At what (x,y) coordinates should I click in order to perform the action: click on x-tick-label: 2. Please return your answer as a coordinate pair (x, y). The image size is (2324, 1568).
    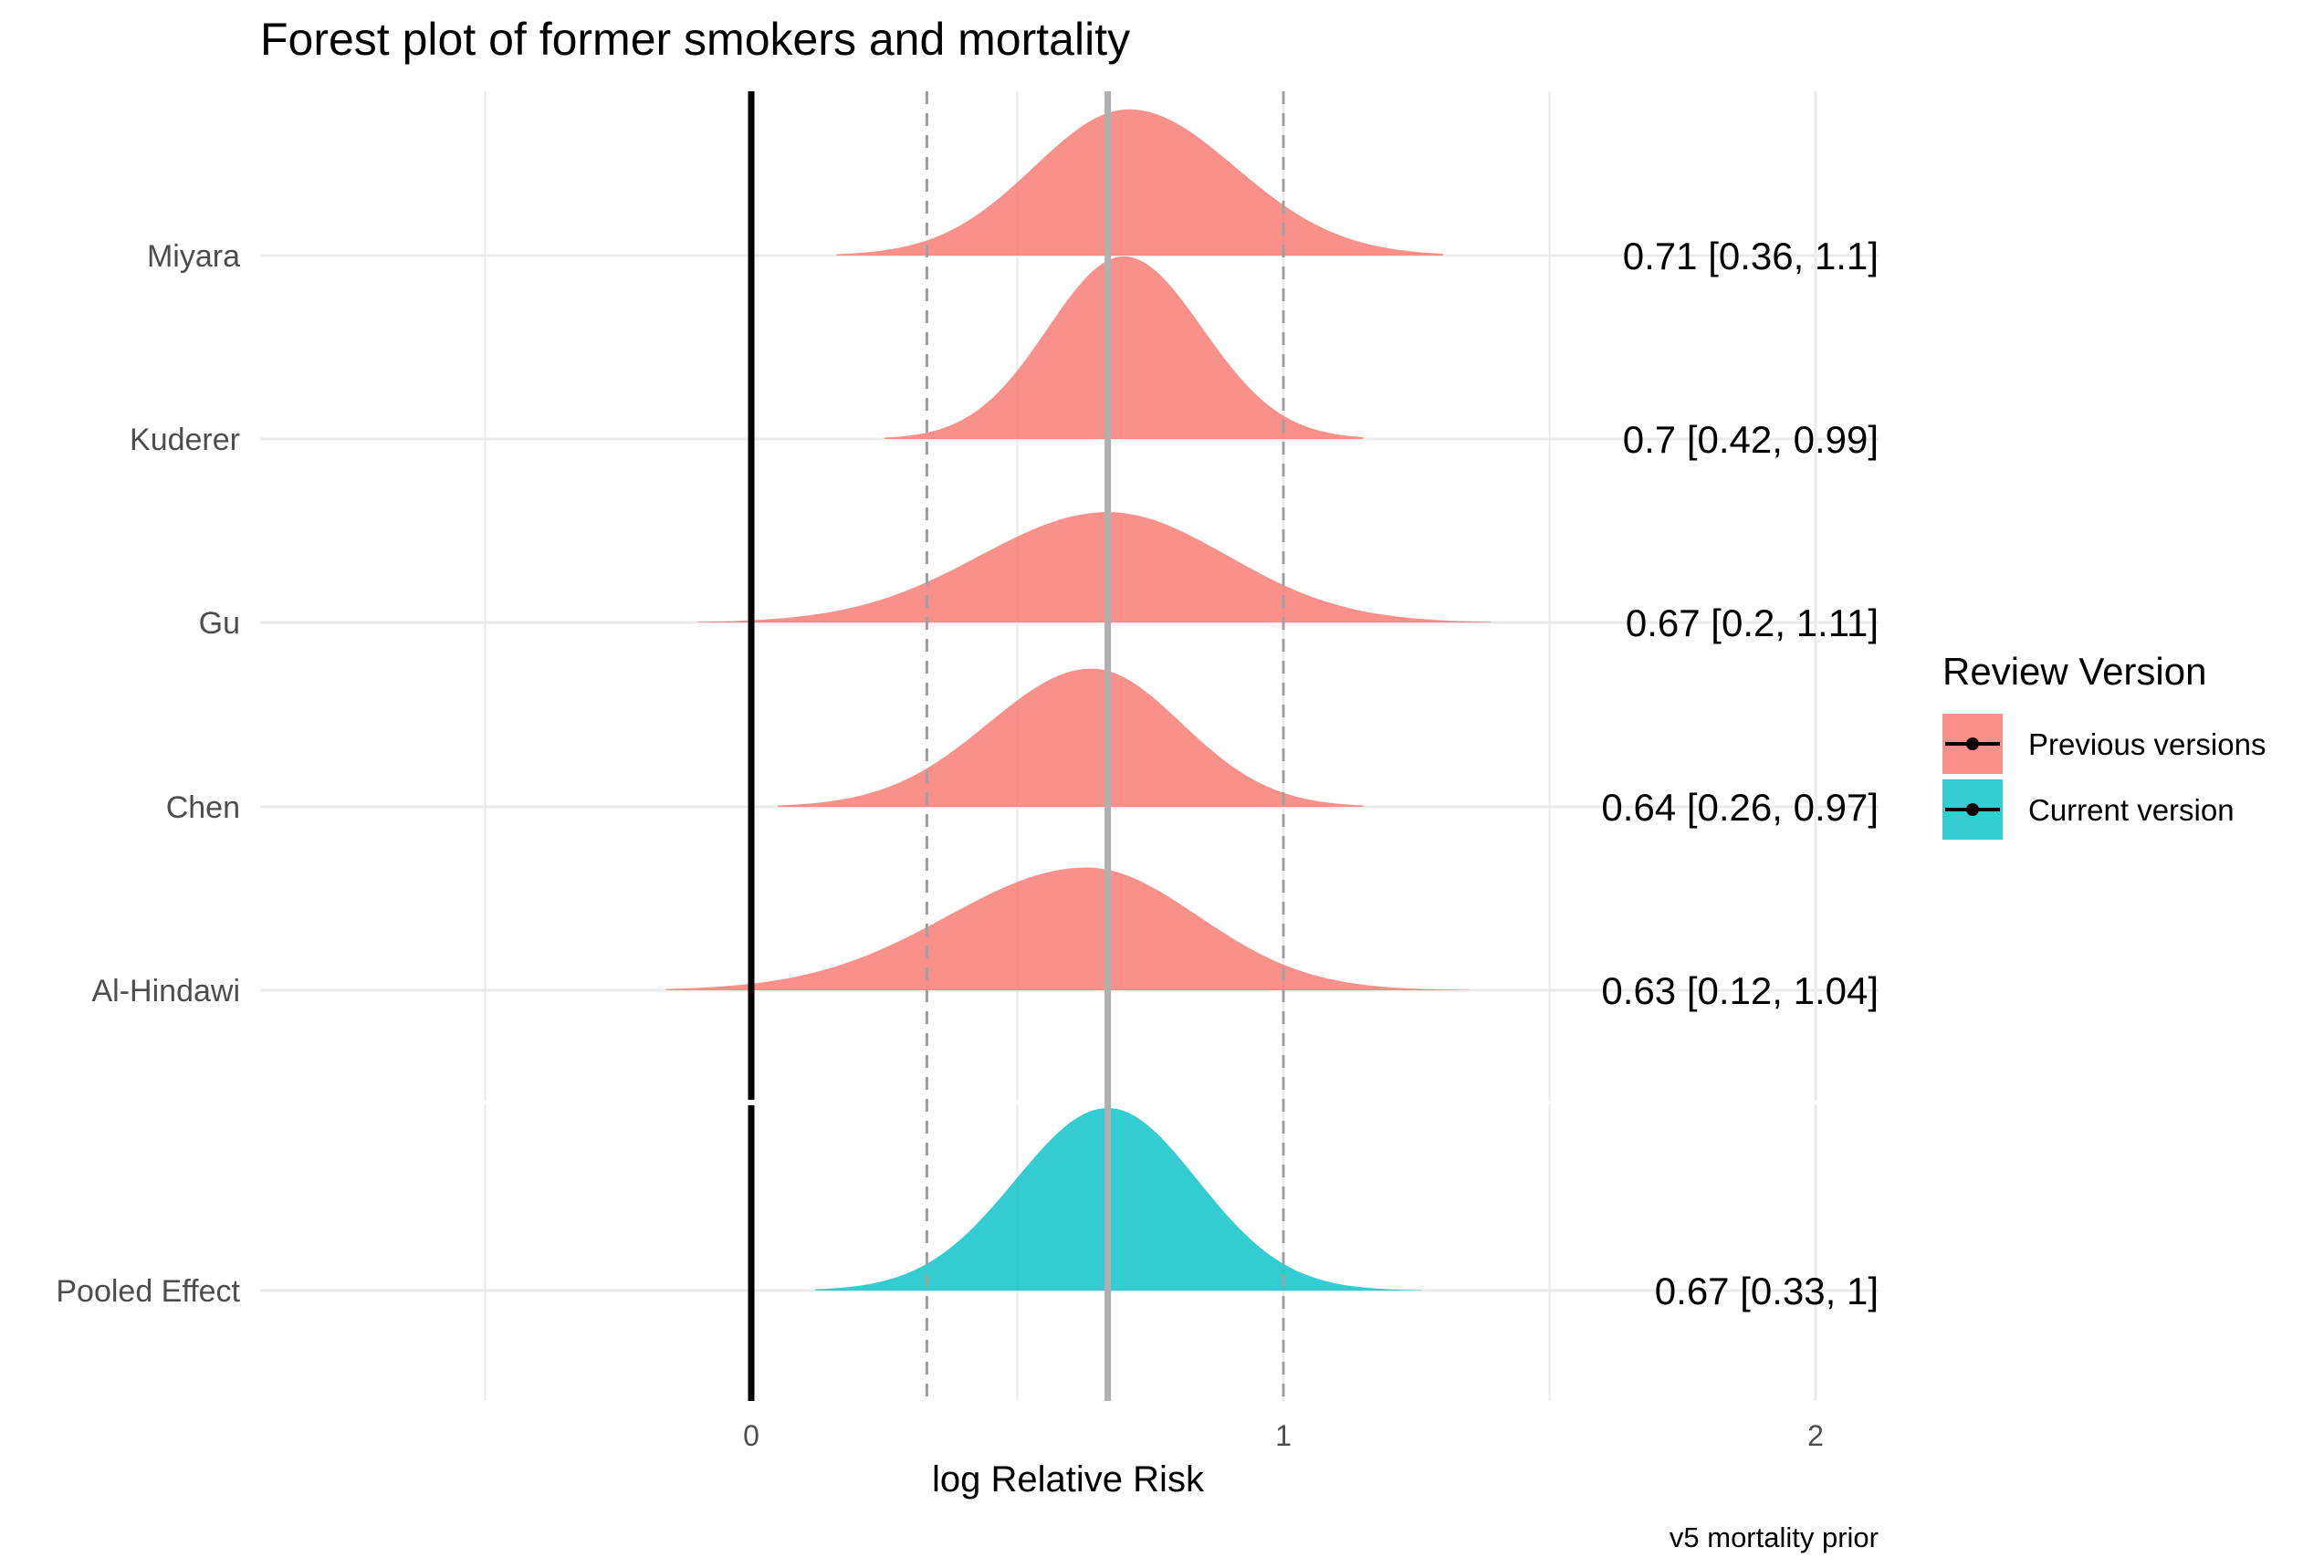
    Looking at the image, I should click on (1815, 1435).